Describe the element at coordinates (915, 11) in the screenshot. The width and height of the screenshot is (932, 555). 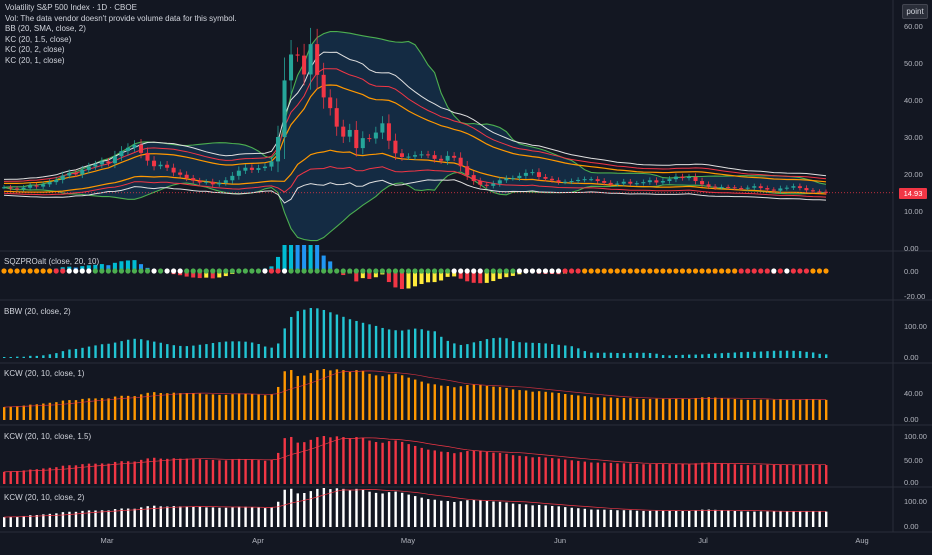
I see `point-button: point` at that location.